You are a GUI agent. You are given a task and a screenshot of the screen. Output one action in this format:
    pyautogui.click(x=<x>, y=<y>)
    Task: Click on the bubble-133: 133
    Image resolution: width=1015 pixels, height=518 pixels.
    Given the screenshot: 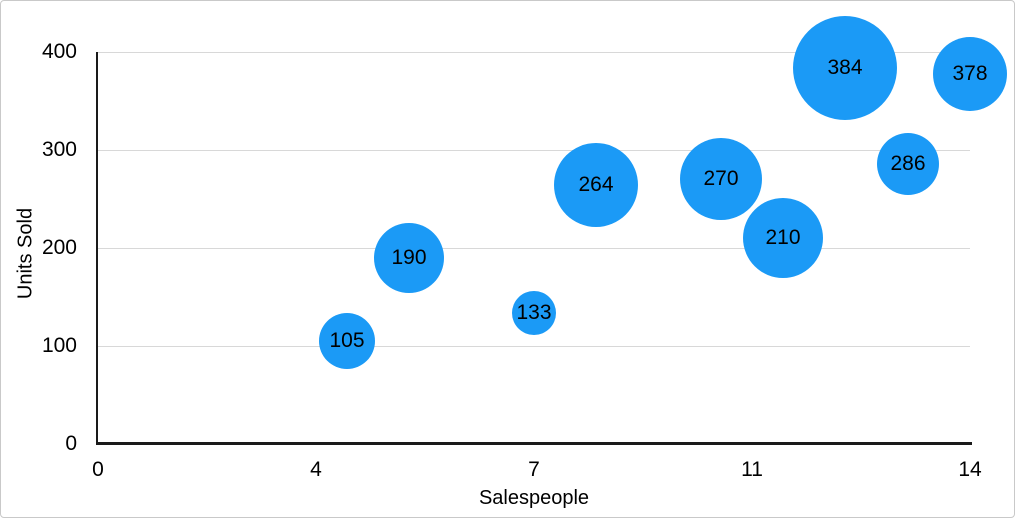 What is the action you would take?
    pyautogui.click(x=534, y=313)
    